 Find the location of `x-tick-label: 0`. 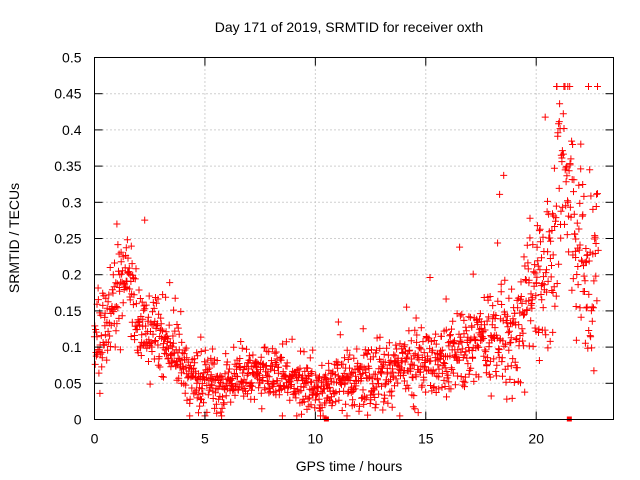

x-tick-label: 0 is located at coordinates (95, 439).